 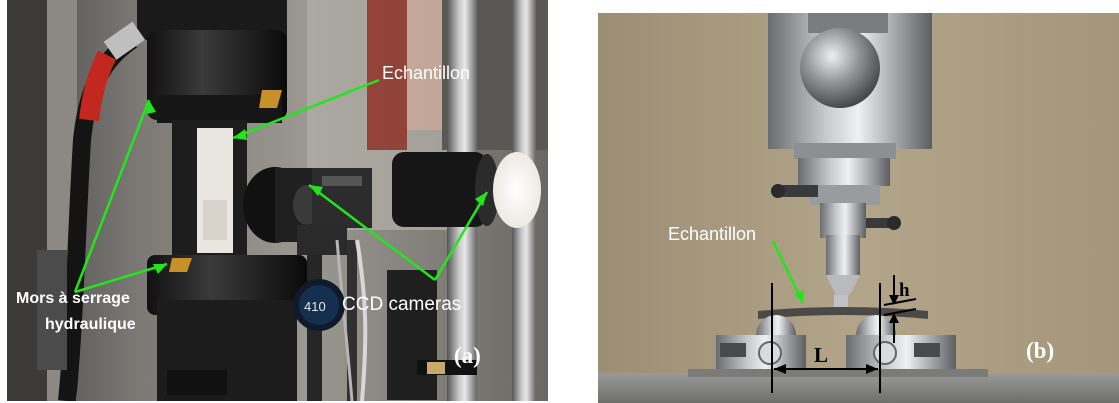 I want to click on label-grips-line2: hydraulique, so click(x=90, y=324).